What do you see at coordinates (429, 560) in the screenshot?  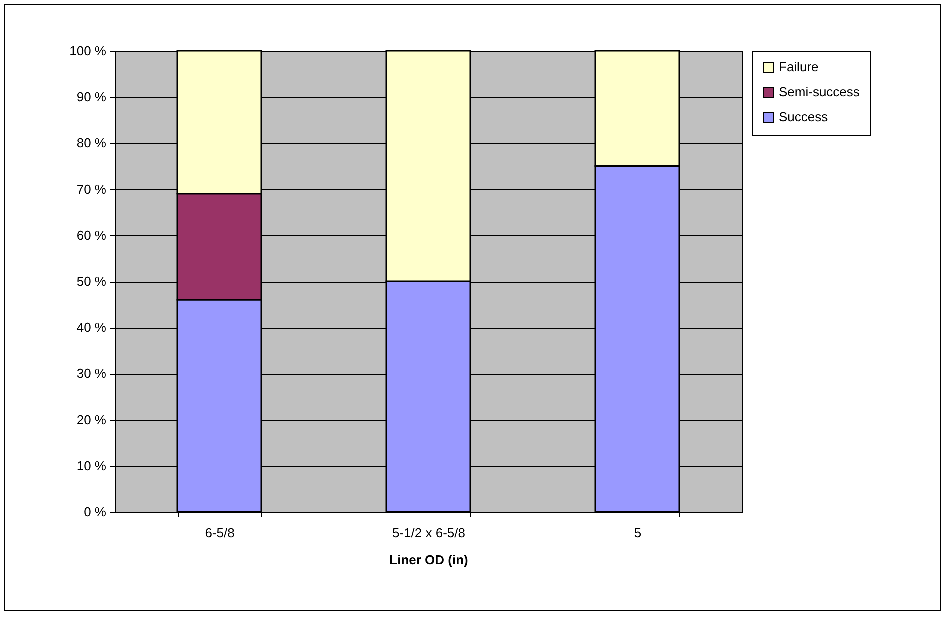 I see `x-axis-title: Liner OD (in)` at bounding box center [429, 560].